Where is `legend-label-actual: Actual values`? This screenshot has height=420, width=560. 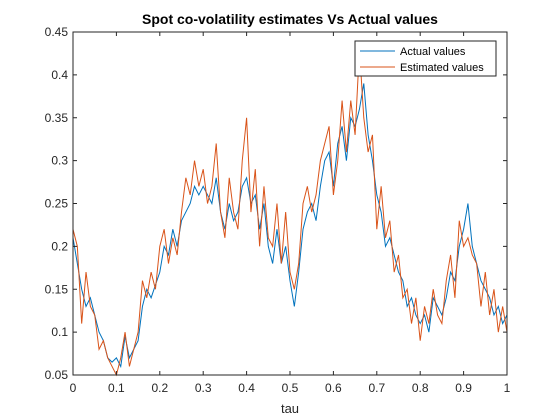
legend-label-actual: Actual values is located at coordinates (433, 52).